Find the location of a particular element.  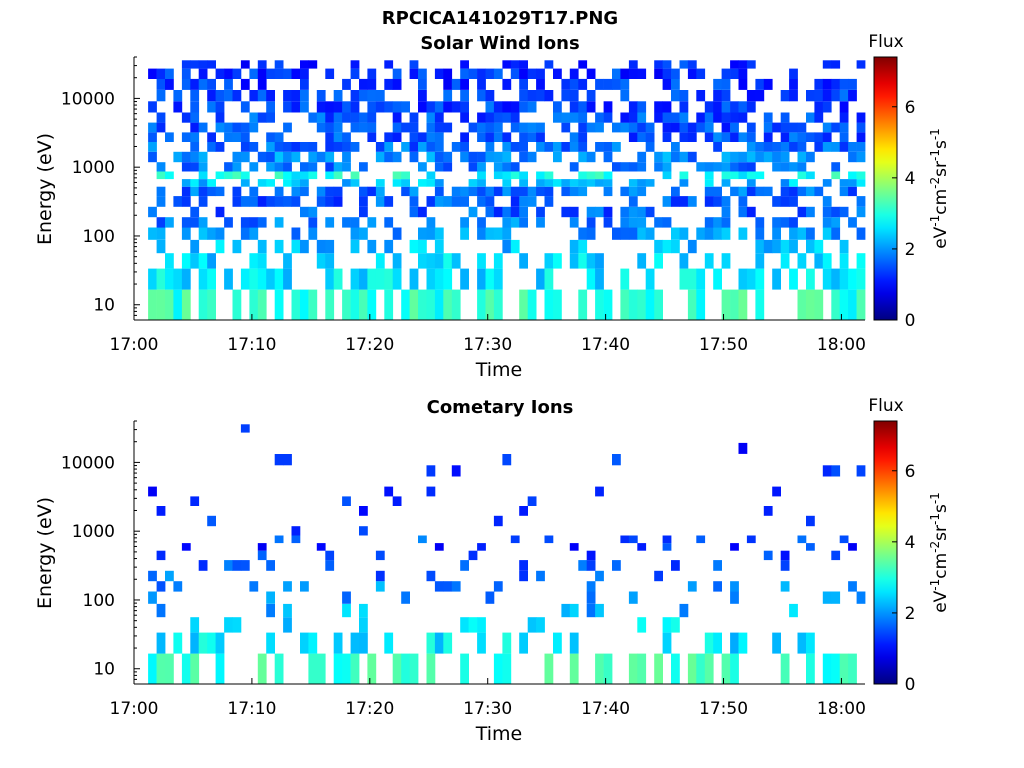

x-tick-label: 17:40 is located at coordinates (605, 345).